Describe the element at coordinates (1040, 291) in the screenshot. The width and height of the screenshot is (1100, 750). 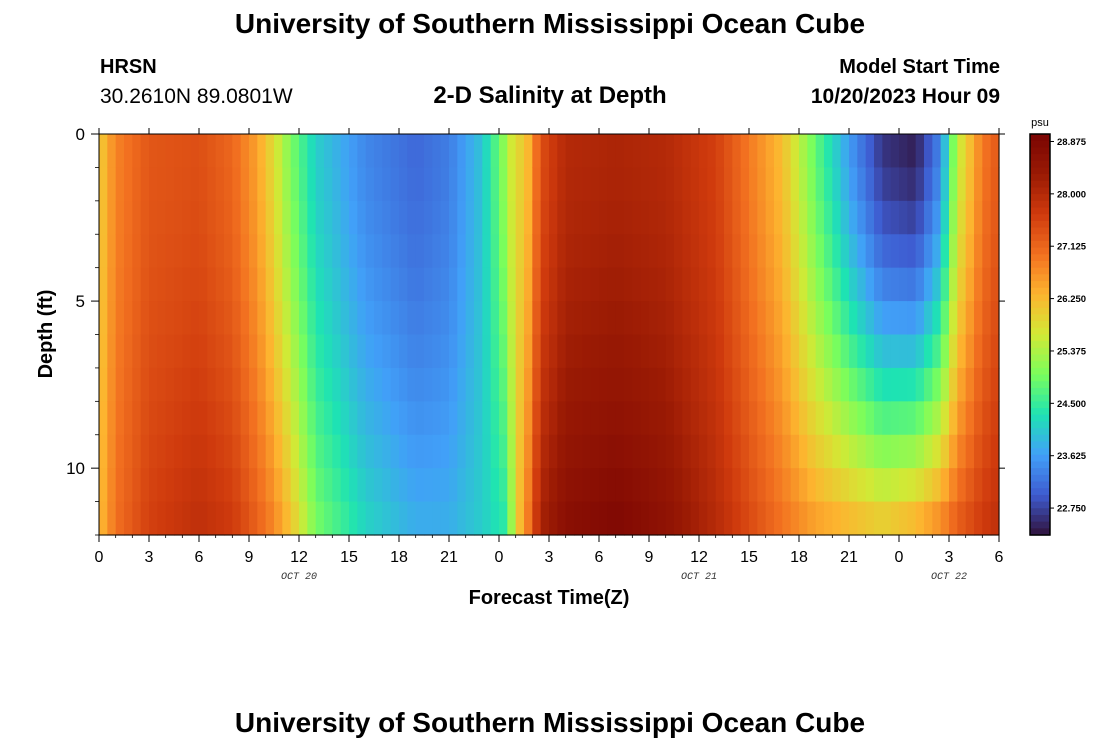
I see `colorbar-segment` at that location.